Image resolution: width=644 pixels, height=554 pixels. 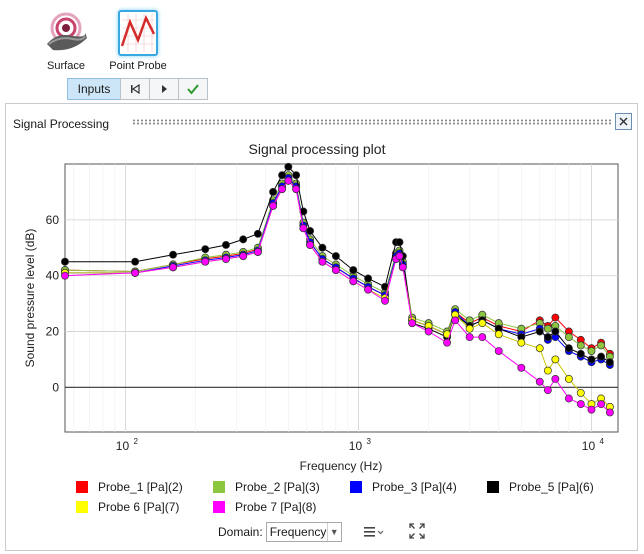 What do you see at coordinates (333, 532) in the screenshot?
I see `chevron-down-icon: ▼` at bounding box center [333, 532].